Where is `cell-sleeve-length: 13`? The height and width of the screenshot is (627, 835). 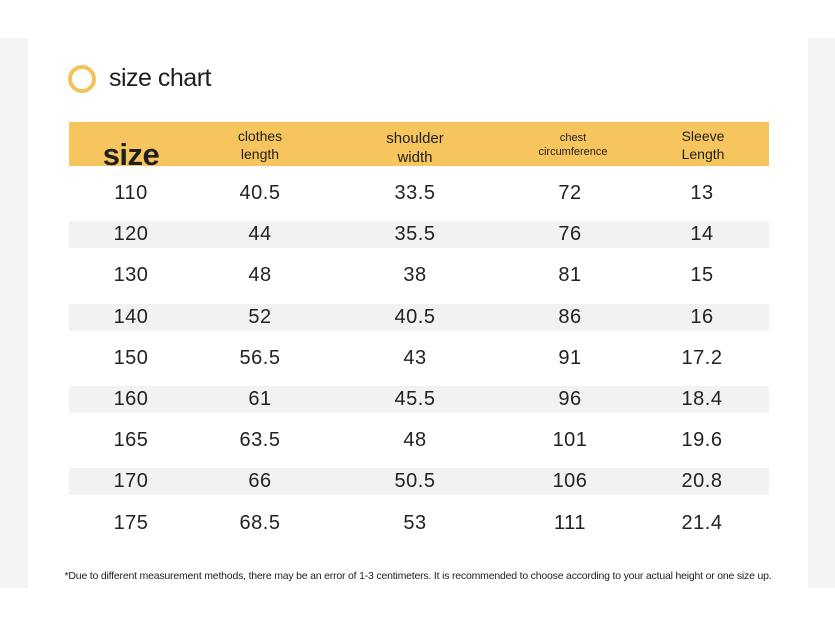
cell-sleeve-length: 13 is located at coordinates (702, 193).